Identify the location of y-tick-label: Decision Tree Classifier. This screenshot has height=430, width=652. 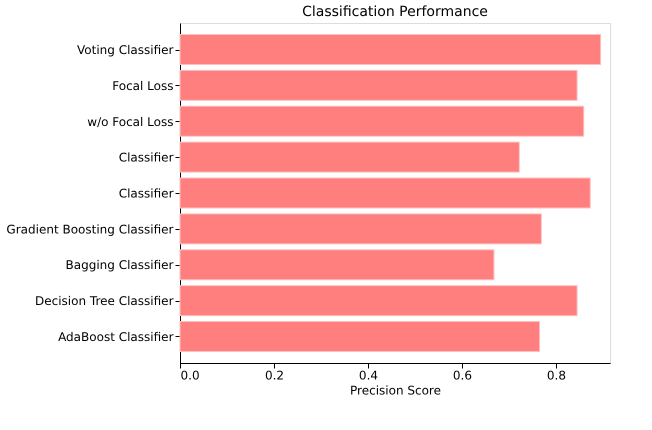
(104, 301).